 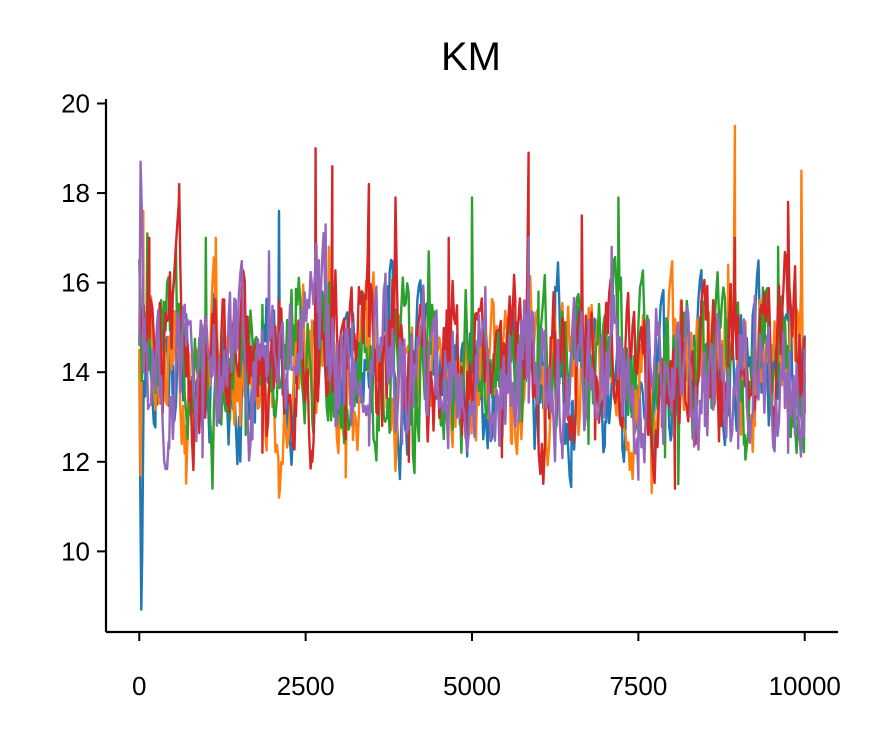 What do you see at coordinates (75, 283) in the screenshot?
I see `y-tick-label: 16` at bounding box center [75, 283].